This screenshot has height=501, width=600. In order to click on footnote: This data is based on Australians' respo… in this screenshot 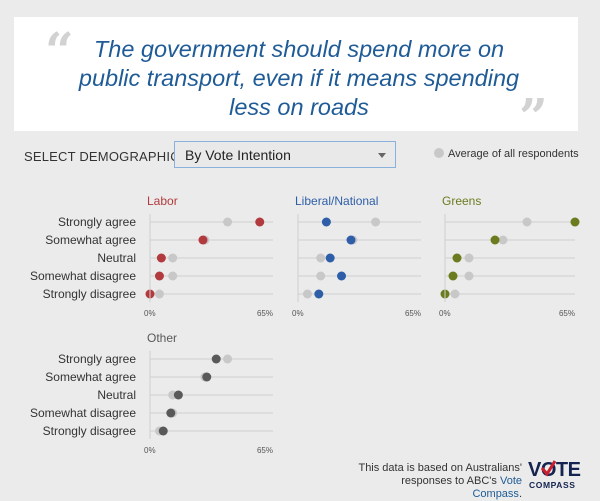, I will do `click(439, 481)`.